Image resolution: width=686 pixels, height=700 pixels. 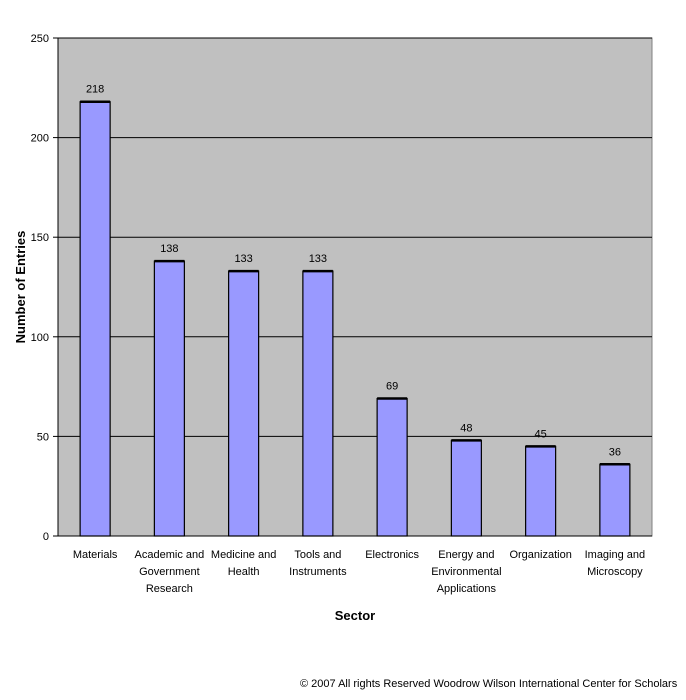 I want to click on data-label: 45, so click(x=541, y=434).